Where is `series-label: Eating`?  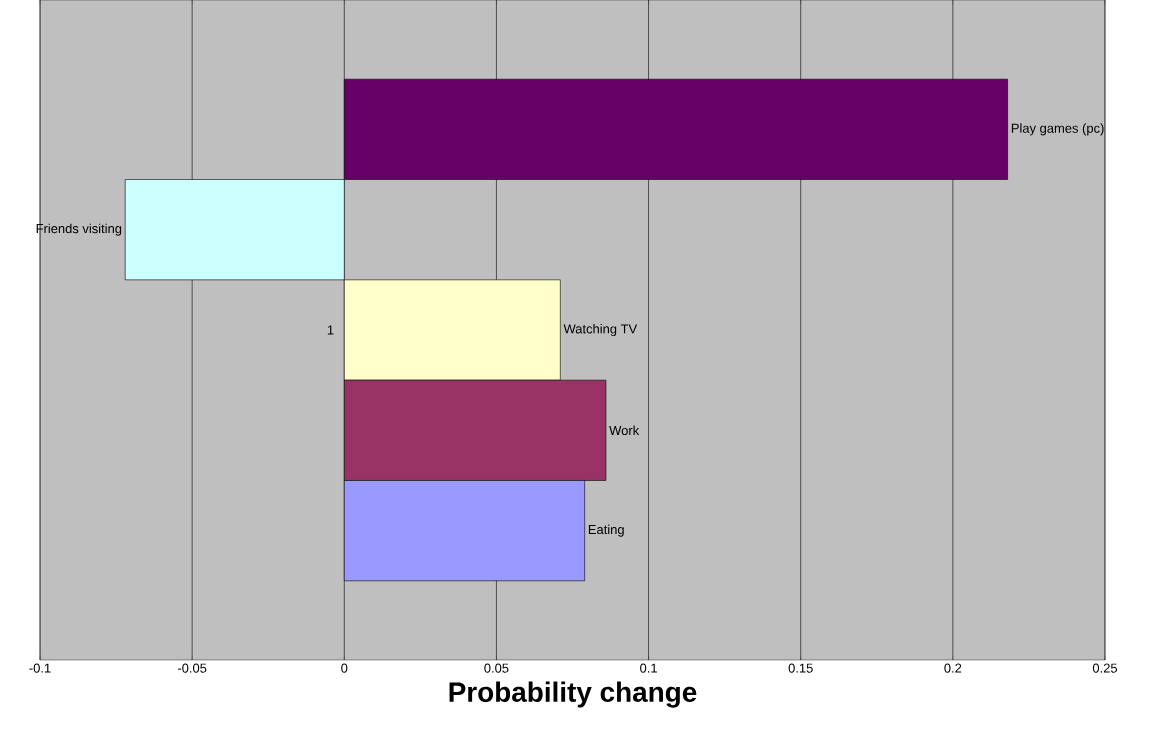
series-label: Eating is located at coordinates (606, 530).